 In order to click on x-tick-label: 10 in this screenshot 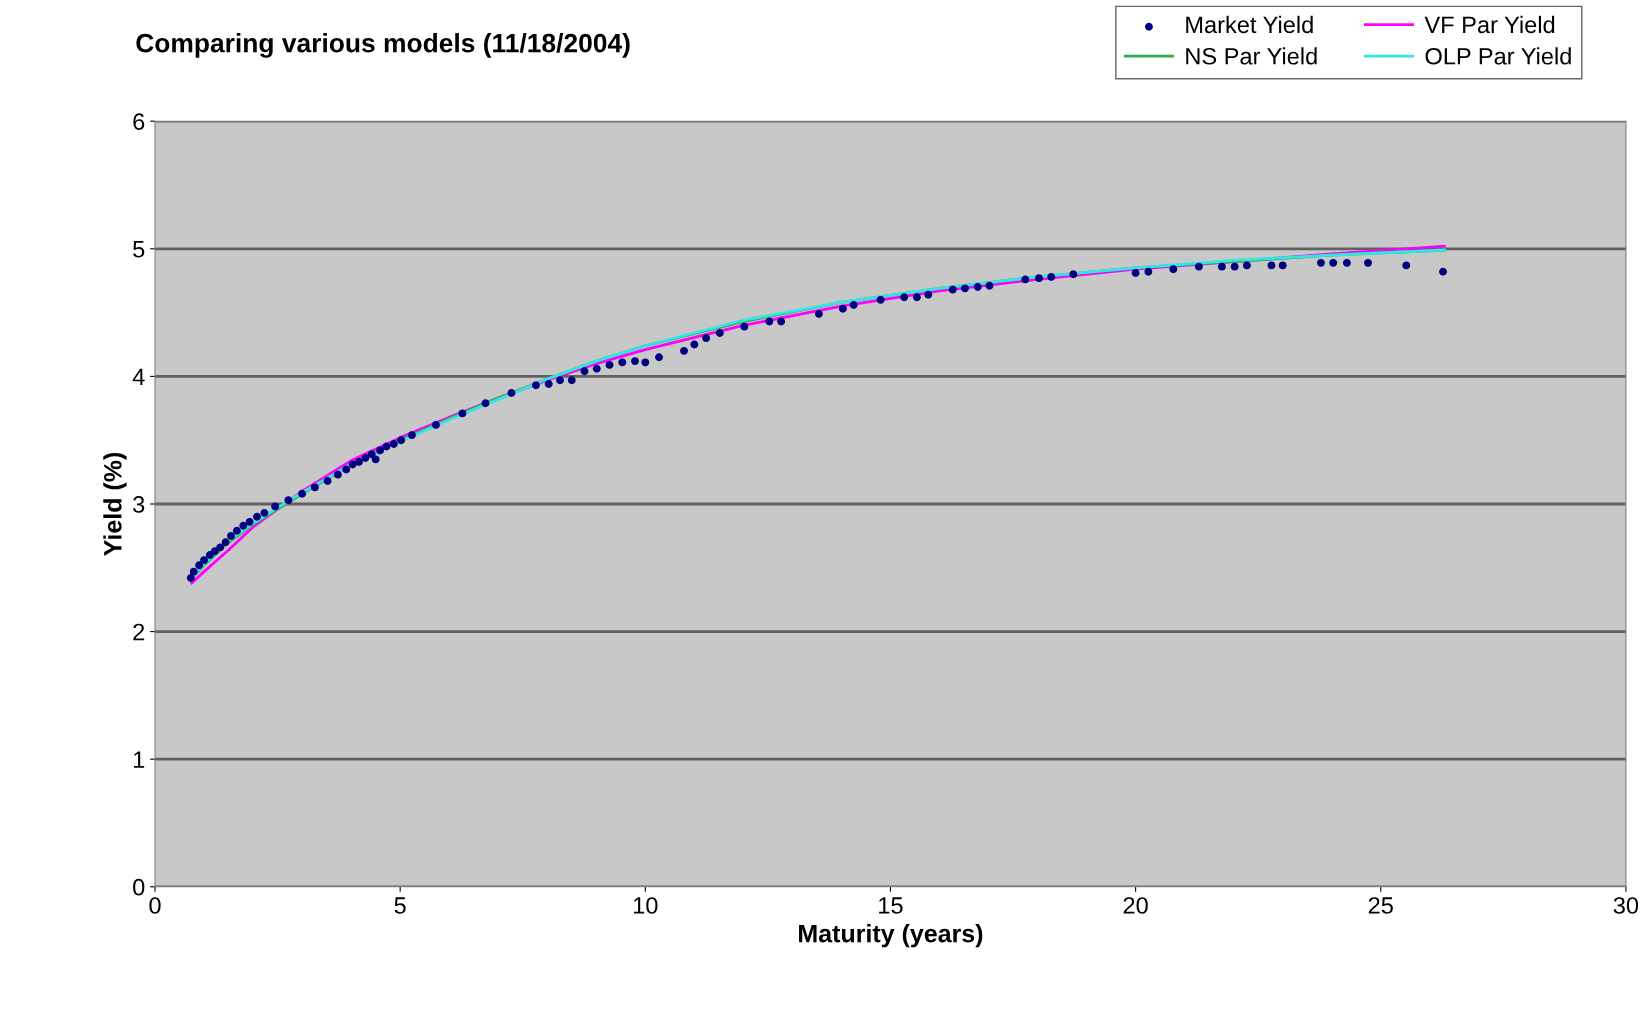, I will do `click(645, 905)`.